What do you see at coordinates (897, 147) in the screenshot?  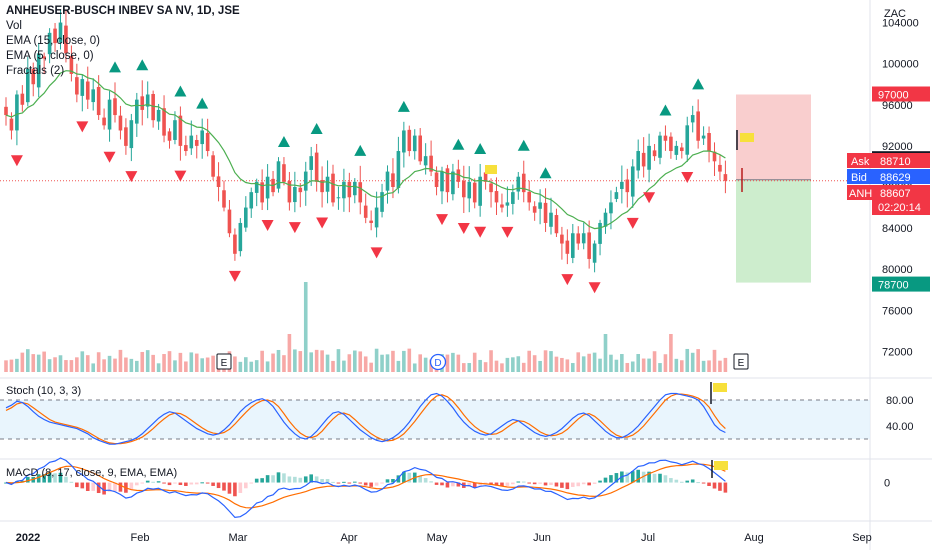 I see `price-tick-label: 92000` at bounding box center [897, 147].